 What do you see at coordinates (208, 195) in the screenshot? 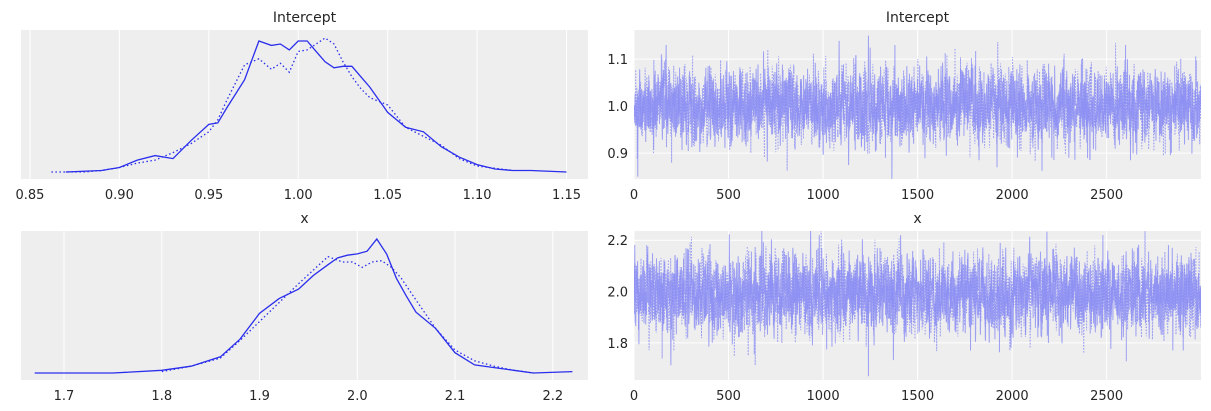
I see `x-tick-label: 0.95` at bounding box center [208, 195].